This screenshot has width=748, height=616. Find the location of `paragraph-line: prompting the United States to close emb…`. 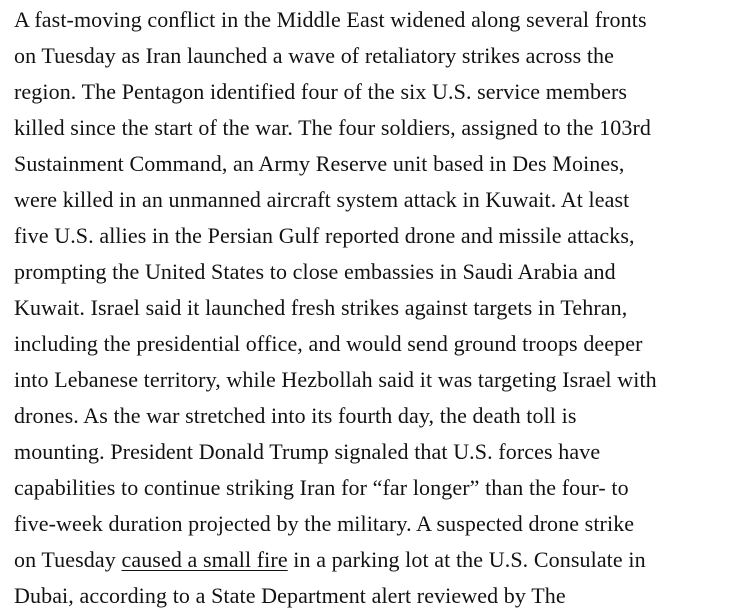

paragraph-line: prompting the United States to close emb… is located at coordinates (315, 271).